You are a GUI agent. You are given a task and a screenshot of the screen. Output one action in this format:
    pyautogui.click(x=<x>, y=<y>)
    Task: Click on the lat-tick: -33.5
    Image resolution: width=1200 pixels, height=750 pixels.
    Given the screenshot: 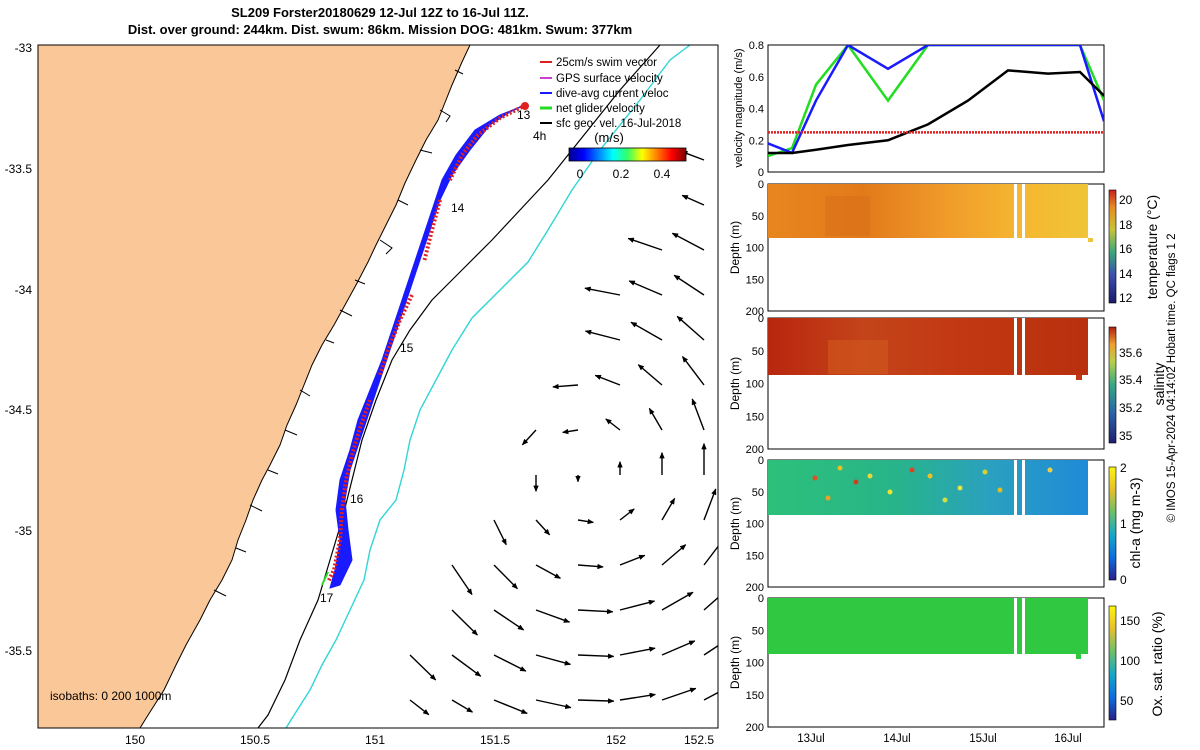 What is the action you would take?
    pyautogui.click(x=19, y=169)
    